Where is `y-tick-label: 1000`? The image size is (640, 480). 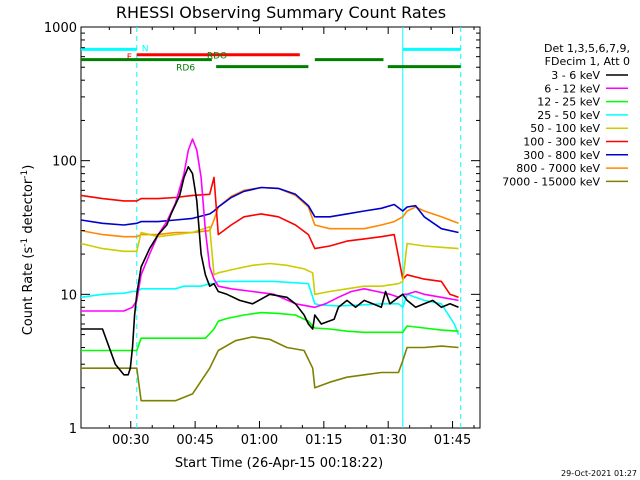 y-tick-label: 1000 is located at coordinates (60, 28).